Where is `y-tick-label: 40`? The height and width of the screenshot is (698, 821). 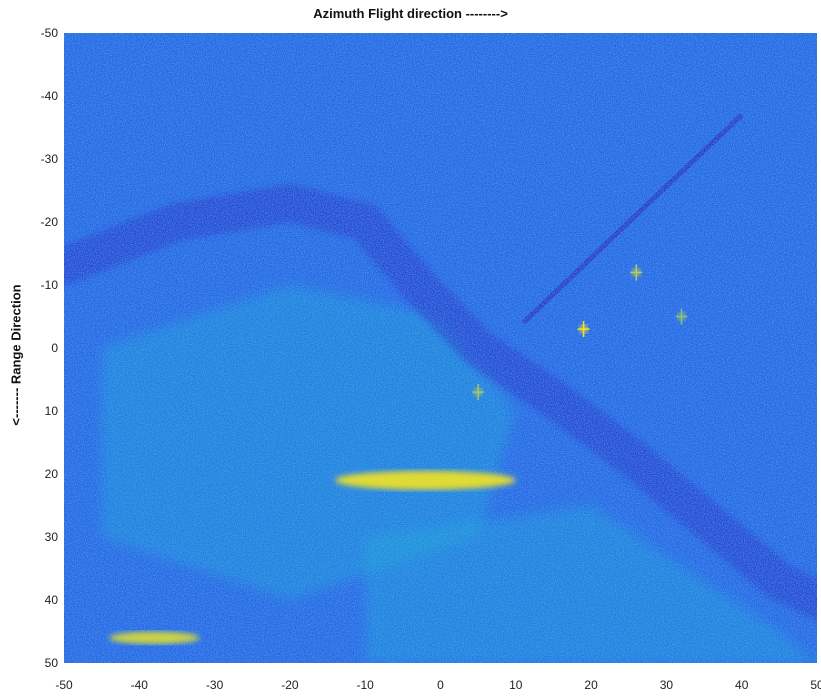 y-tick-label: 40 is located at coordinates (52, 600).